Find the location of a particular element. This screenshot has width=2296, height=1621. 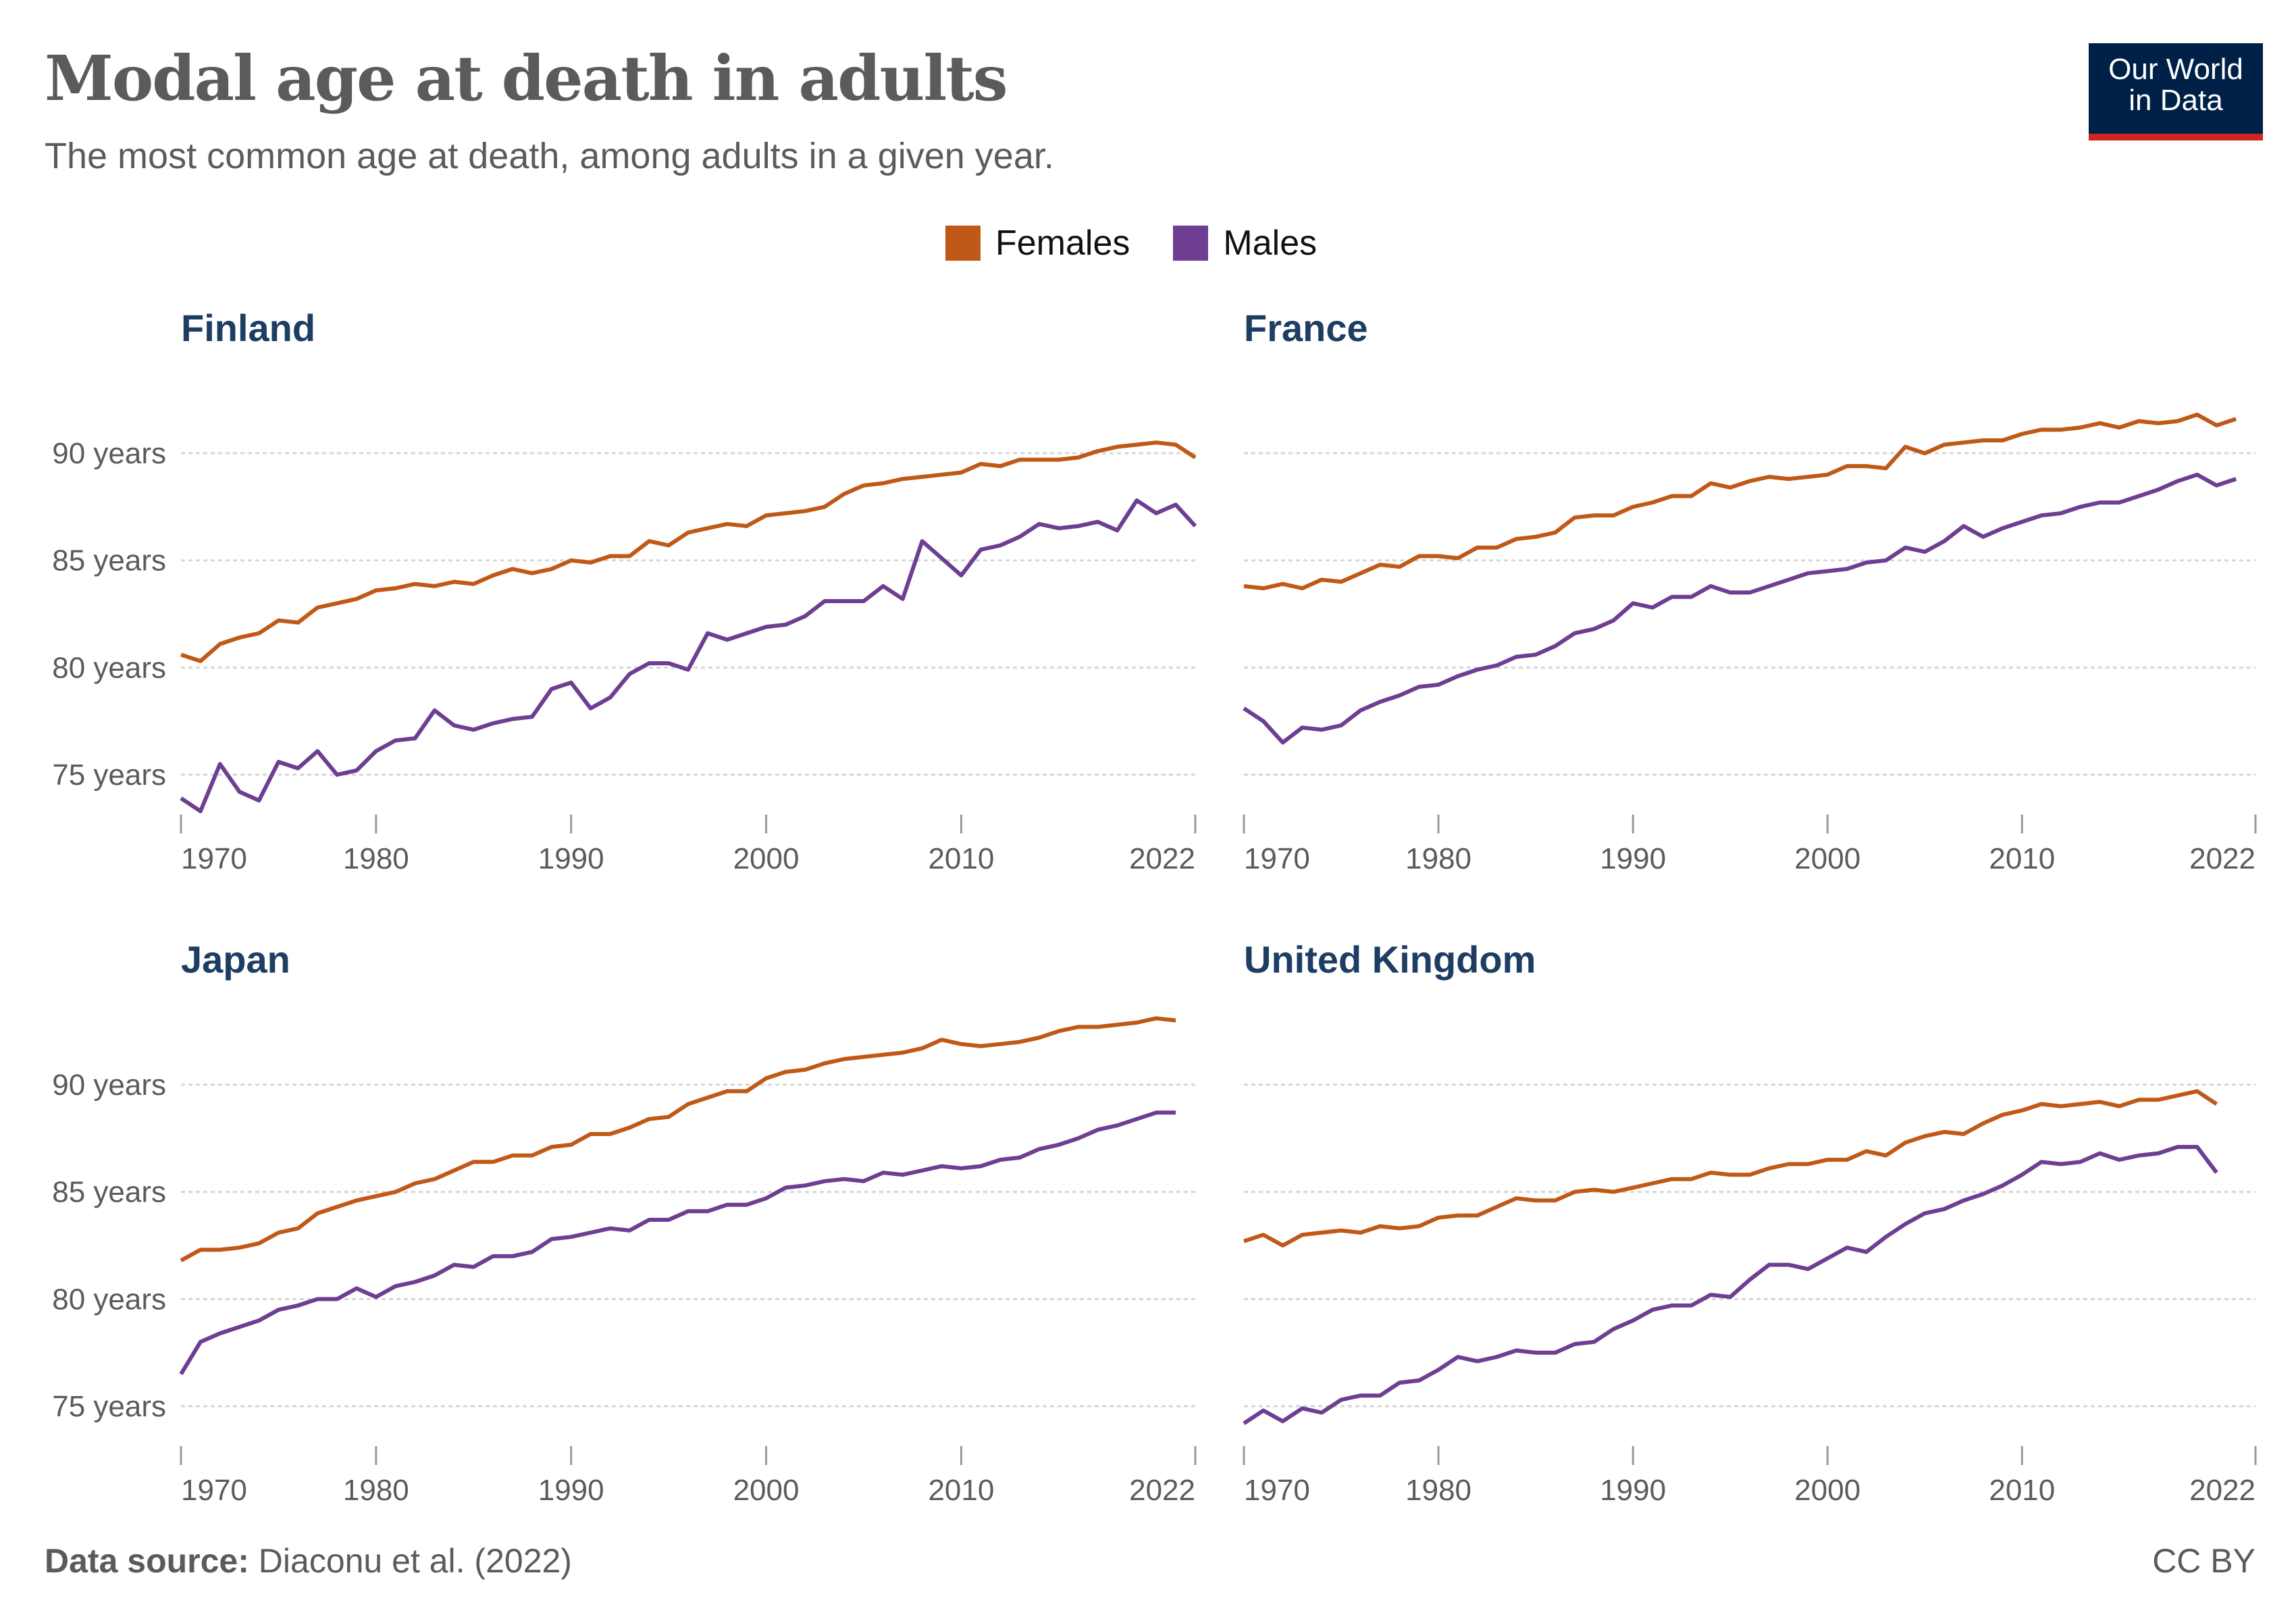

logo-line-1: Our World is located at coordinates (2175, 69).